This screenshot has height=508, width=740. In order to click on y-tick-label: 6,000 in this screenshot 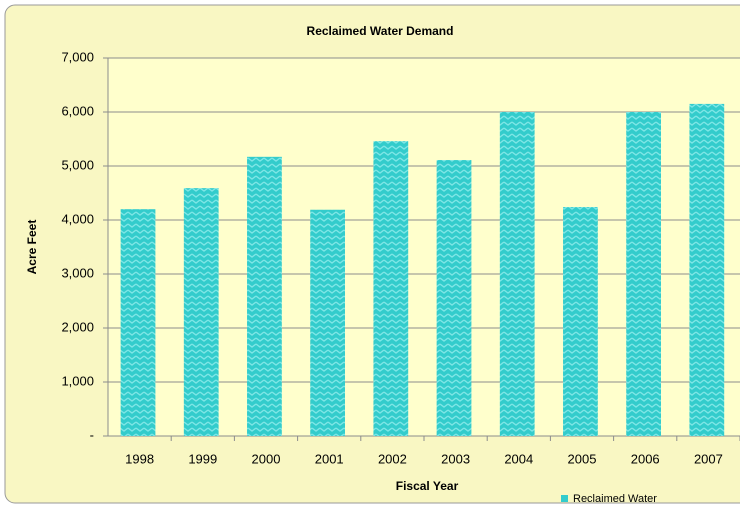, I will do `click(77, 110)`.